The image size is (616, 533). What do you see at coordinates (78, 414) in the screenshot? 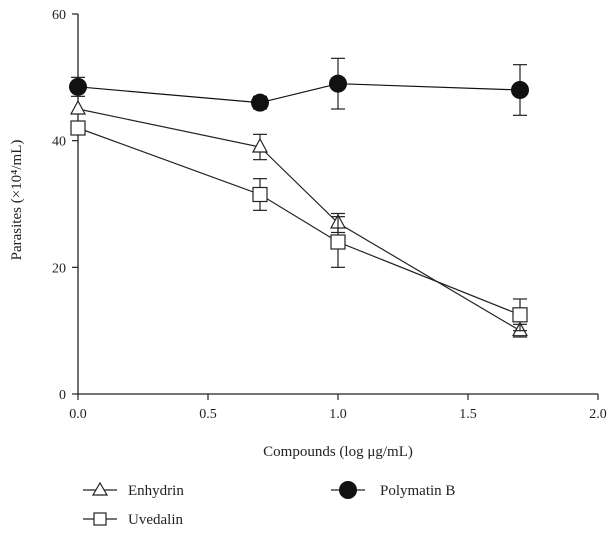
I see `x-tick-label: 0.0` at bounding box center [78, 414].